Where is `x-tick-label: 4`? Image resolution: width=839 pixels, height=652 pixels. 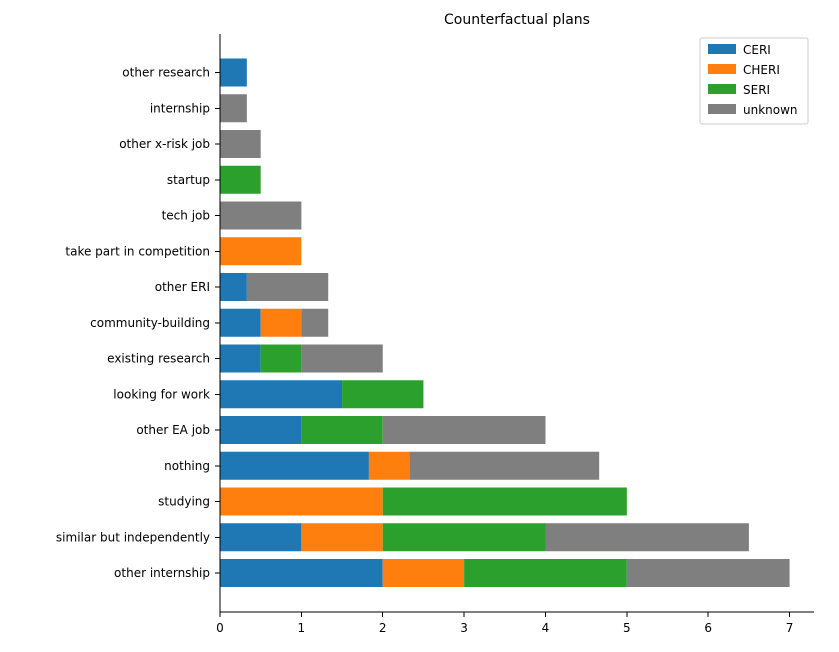
x-tick-label: 4 is located at coordinates (546, 628).